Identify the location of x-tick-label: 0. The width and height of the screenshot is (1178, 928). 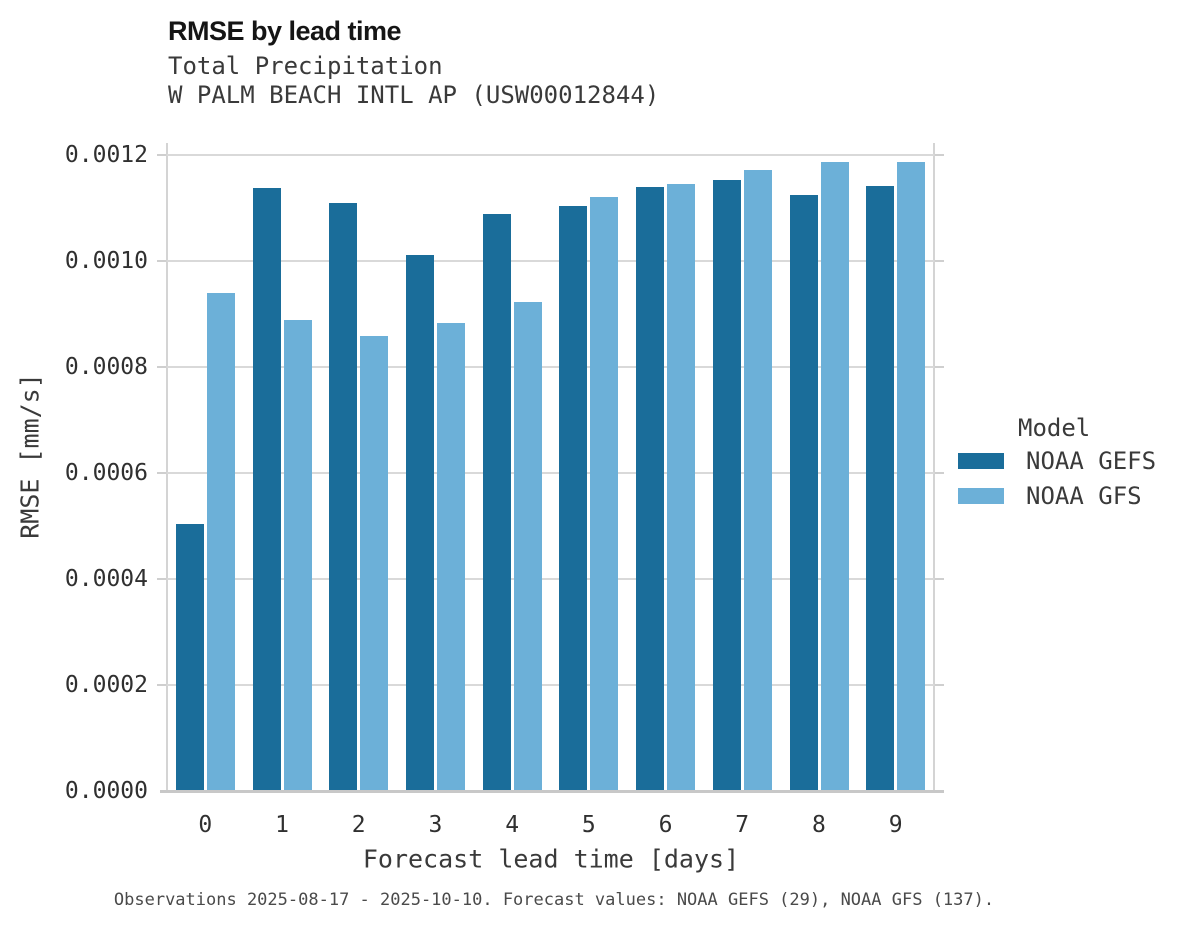
(205, 825).